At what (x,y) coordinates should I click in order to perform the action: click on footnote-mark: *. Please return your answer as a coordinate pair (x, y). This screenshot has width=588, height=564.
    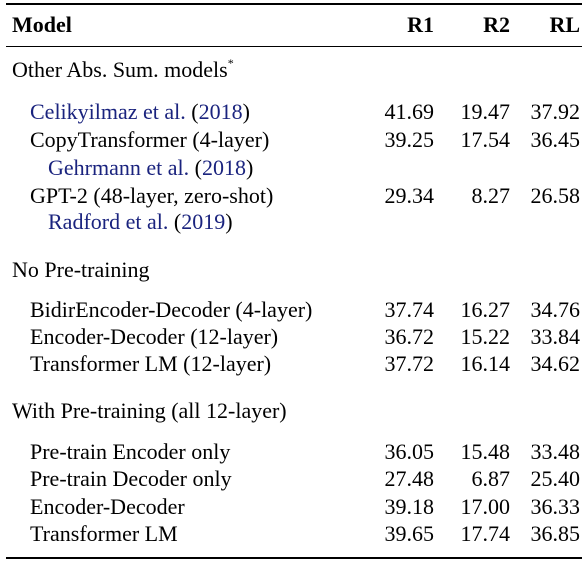
    Looking at the image, I should click on (230, 63).